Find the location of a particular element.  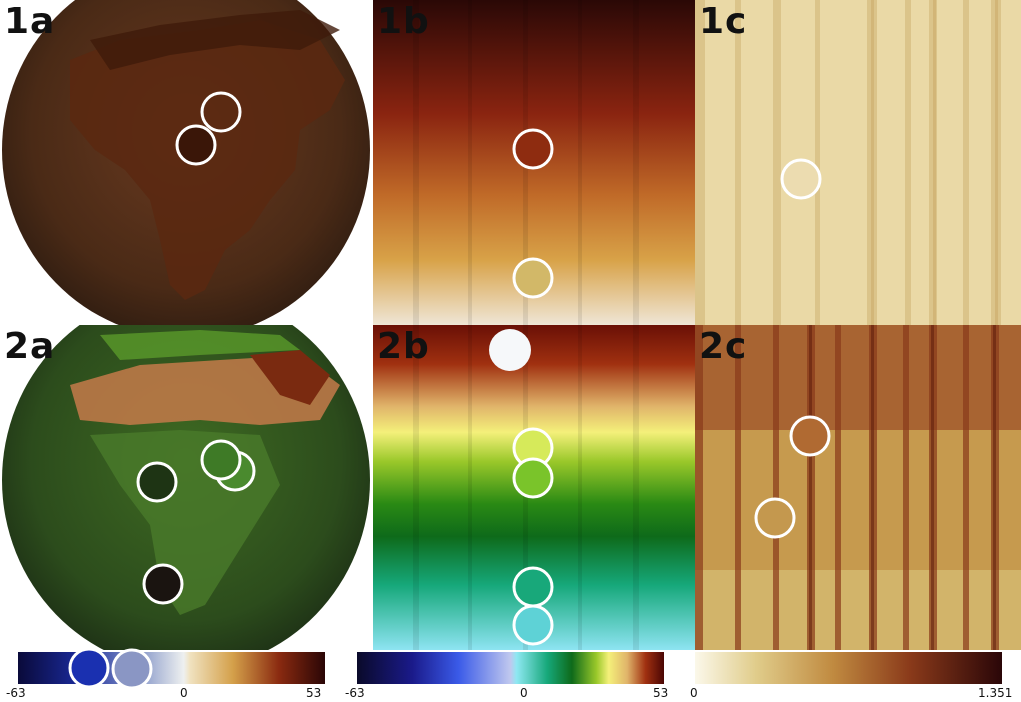

field-1c is located at coordinates (858, 162).